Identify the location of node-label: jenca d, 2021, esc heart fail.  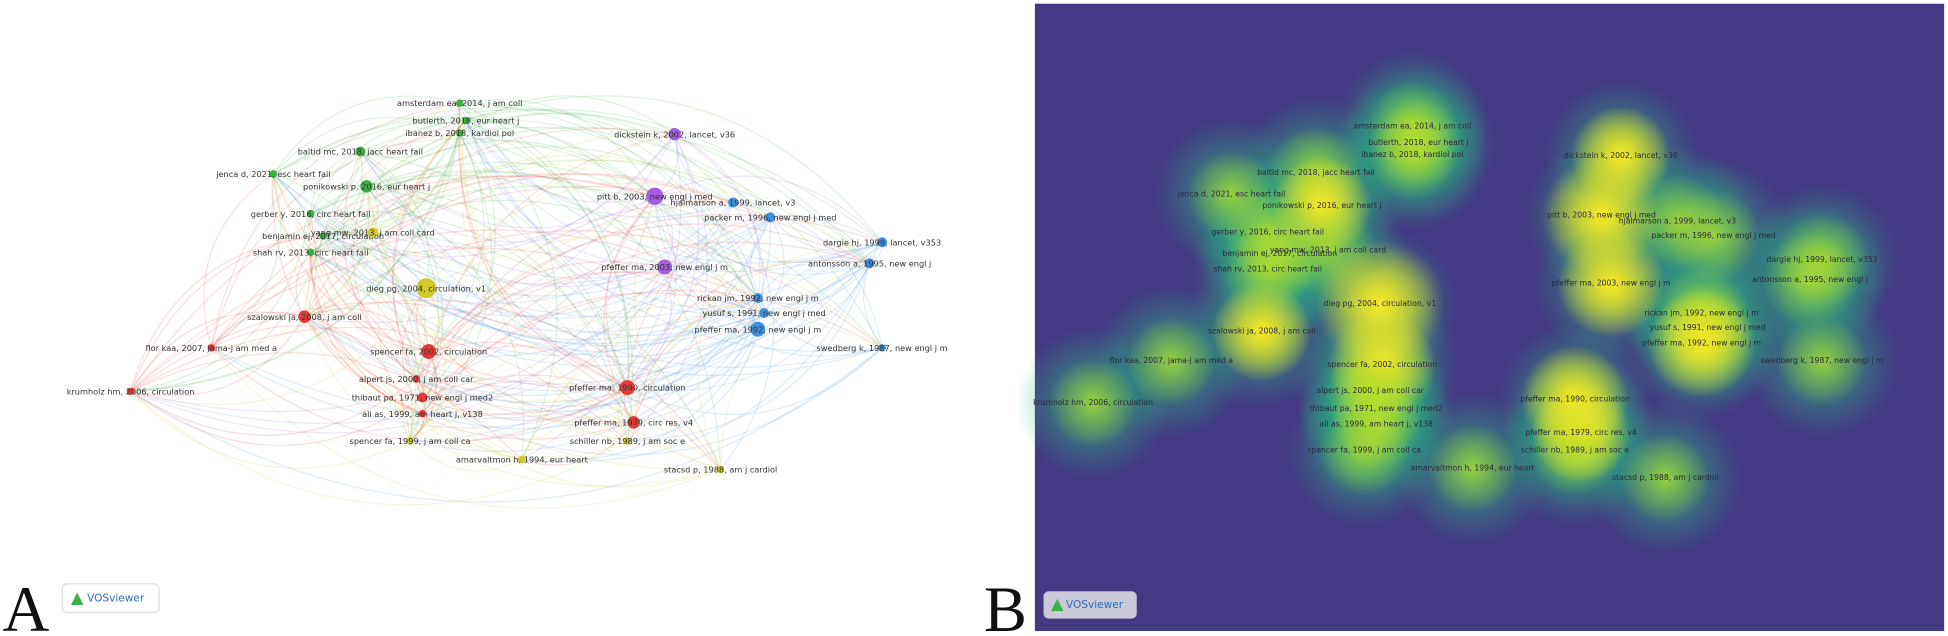
(272, 174).